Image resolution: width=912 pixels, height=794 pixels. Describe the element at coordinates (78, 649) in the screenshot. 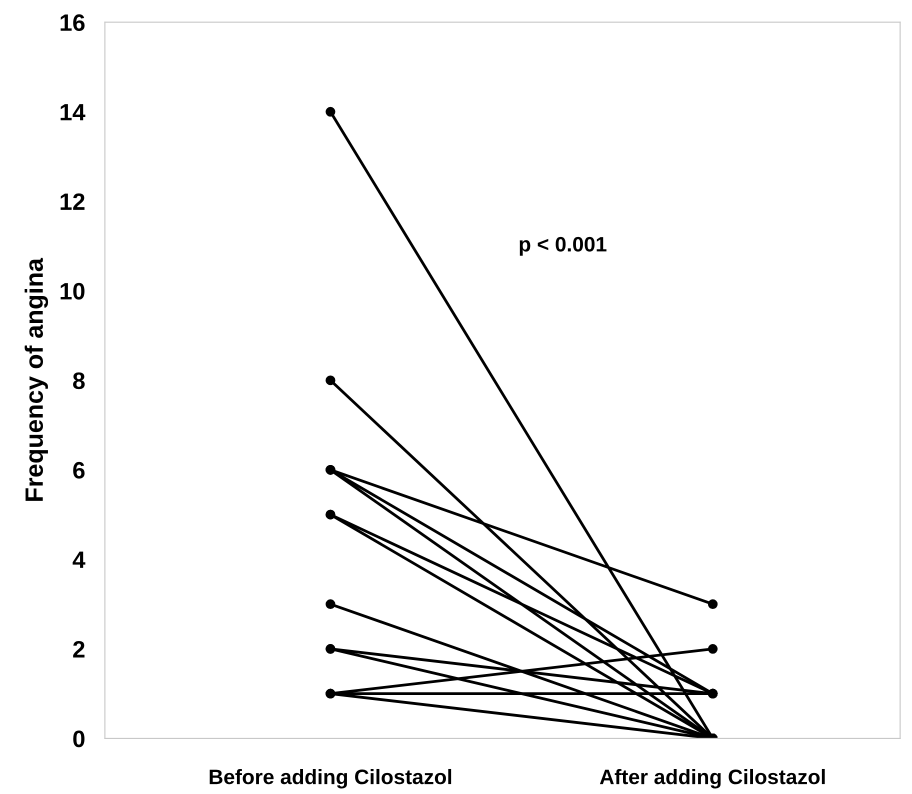

I see `y-tick-label: 2` at that location.